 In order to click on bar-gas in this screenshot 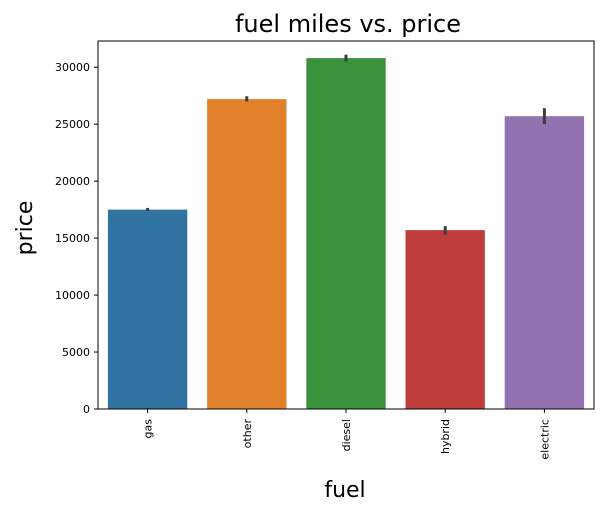, I will do `click(147, 309)`.